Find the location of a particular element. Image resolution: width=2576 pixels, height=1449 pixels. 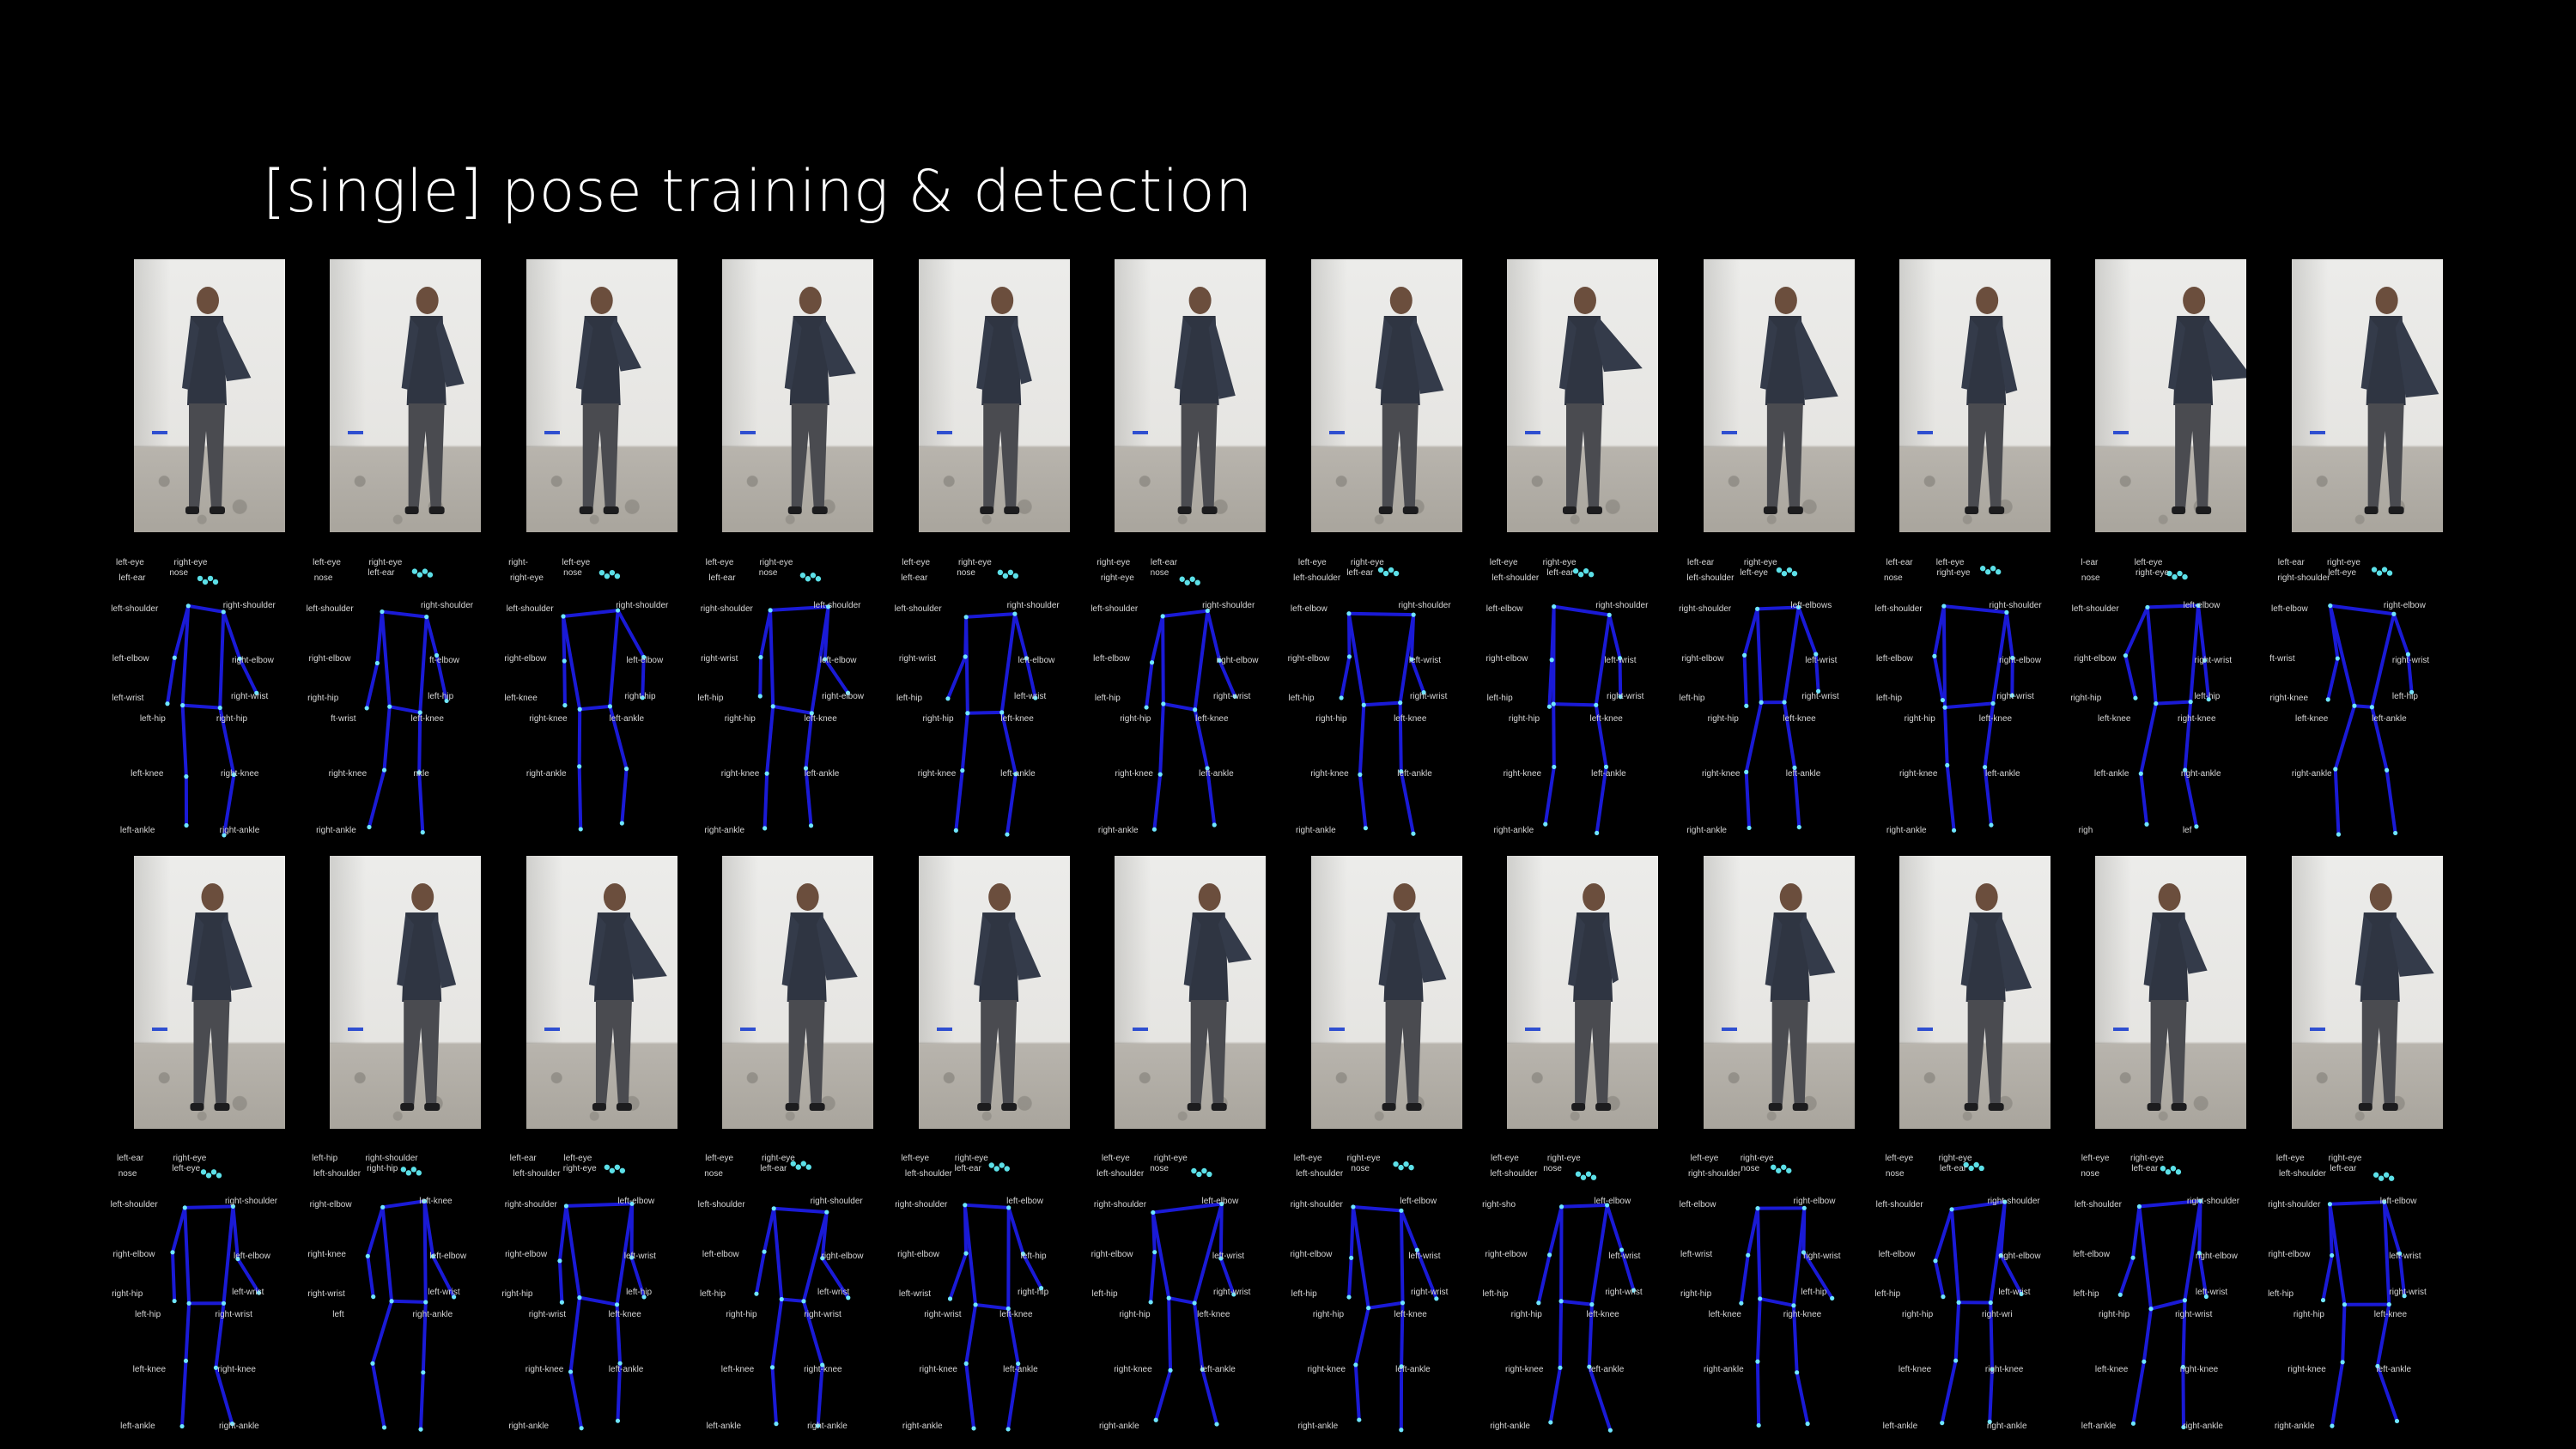

keypoint-label: nose is located at coordinates (572, 573).